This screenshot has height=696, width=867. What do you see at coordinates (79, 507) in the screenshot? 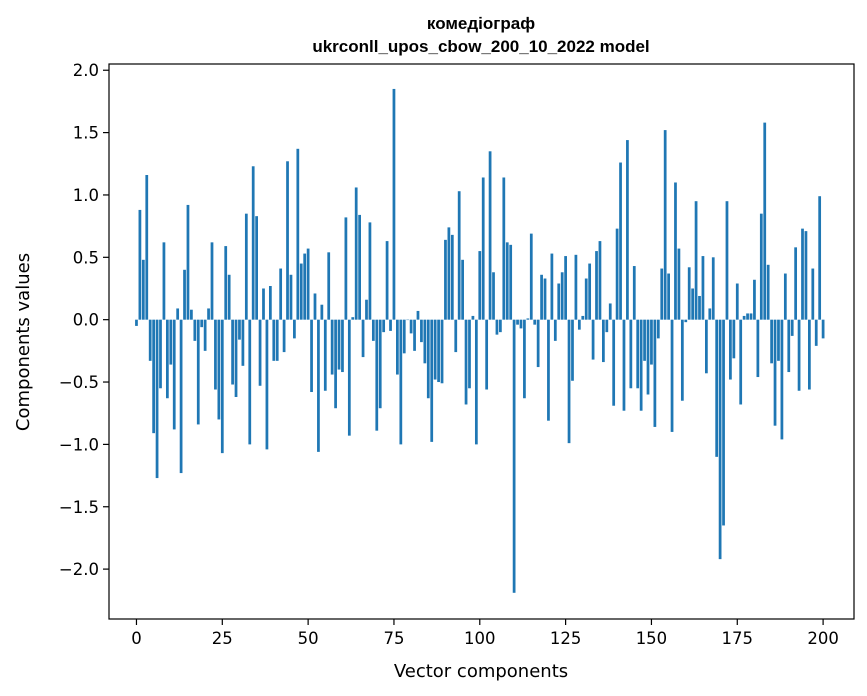
I see `y-tick-label: −1.5` at bounding box center [79, 507].